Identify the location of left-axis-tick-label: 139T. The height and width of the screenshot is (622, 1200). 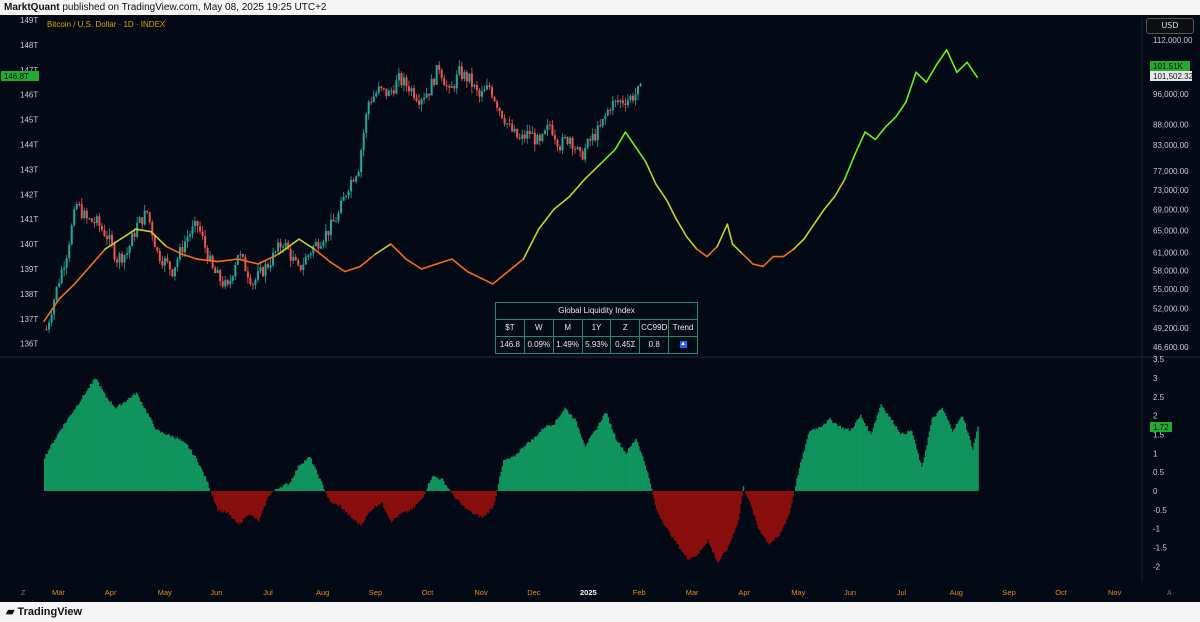
(29, 269).